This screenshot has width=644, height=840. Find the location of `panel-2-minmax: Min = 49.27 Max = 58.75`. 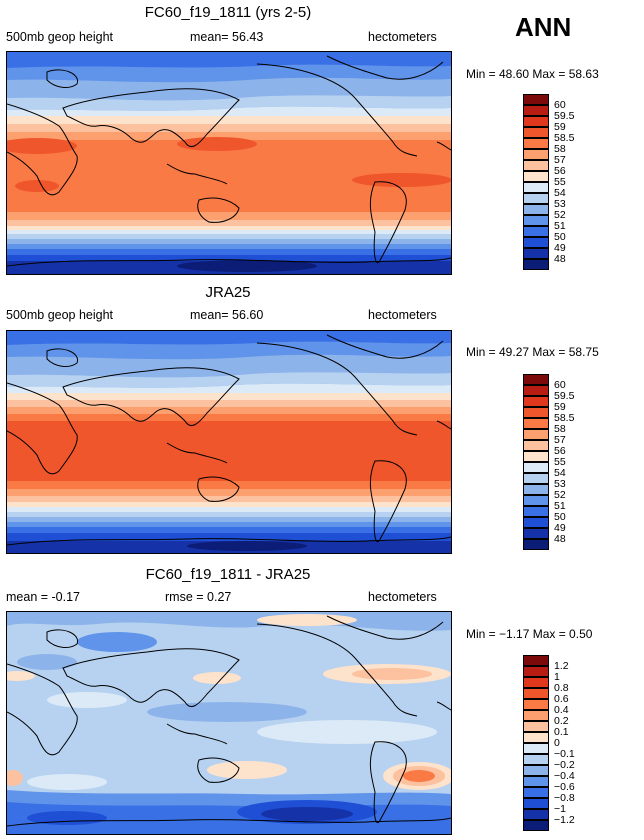

panel-2-minmax: Min = 49.27 Max = 58.75 is located at coordinates (532, 352).